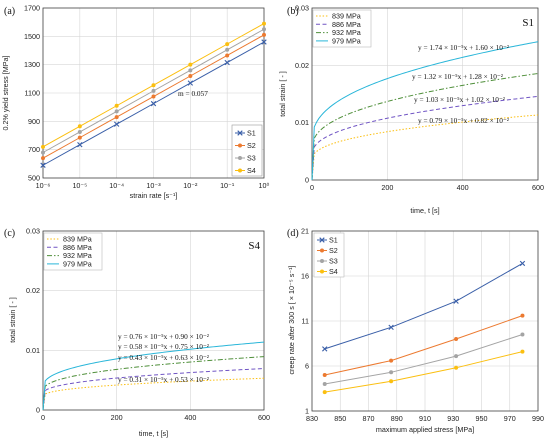 Image resolution: width=550 pixels, height=441 pixels. Describe the element at coordinates (153, 185) in the screenshot. I see `panel-a-xtick-label: 10⁻³` at that location.